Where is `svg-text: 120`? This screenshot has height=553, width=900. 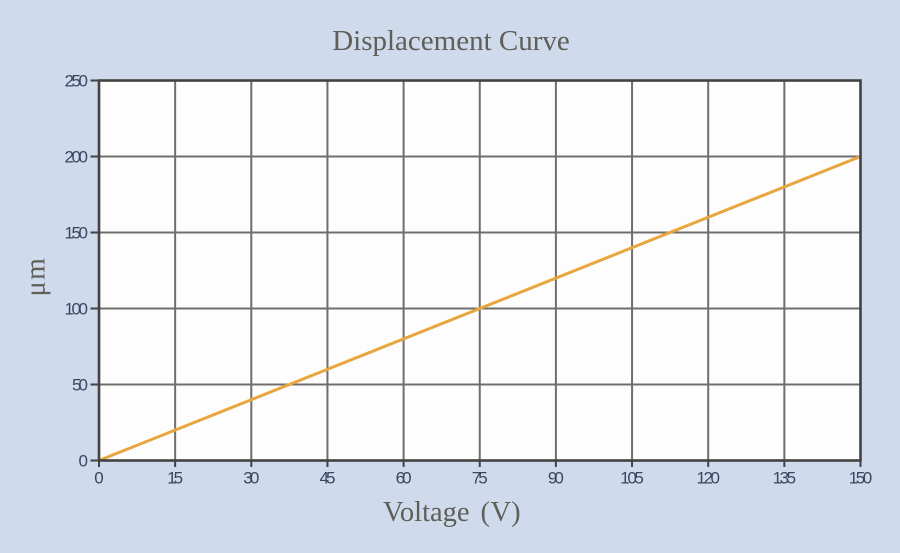
svg-text: 120 is located at coordinates (708, 478).